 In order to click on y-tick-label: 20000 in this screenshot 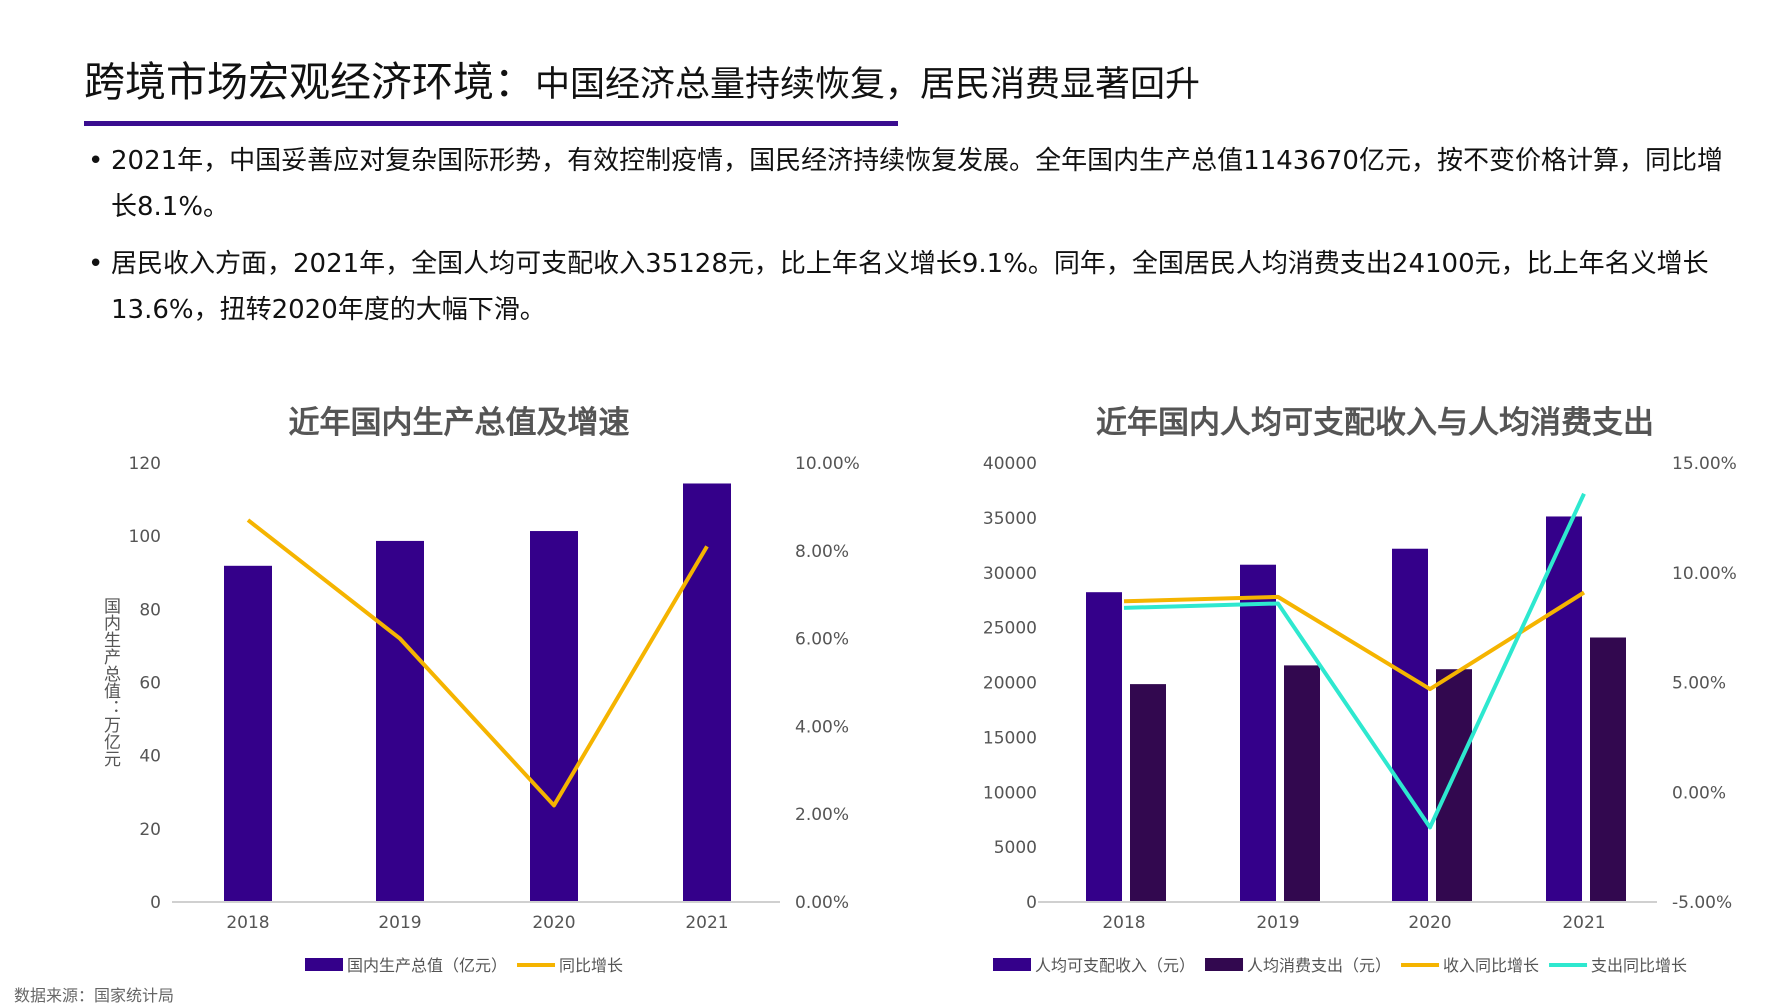, I will do `click(1010, 684)`.